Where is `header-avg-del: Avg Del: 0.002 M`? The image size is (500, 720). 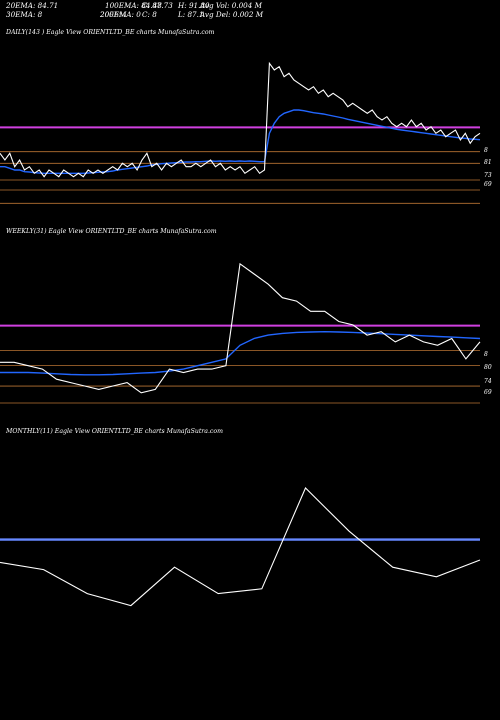 header-avg-del: Avg Del: 0.002 M is located at coordinates (231, 14).